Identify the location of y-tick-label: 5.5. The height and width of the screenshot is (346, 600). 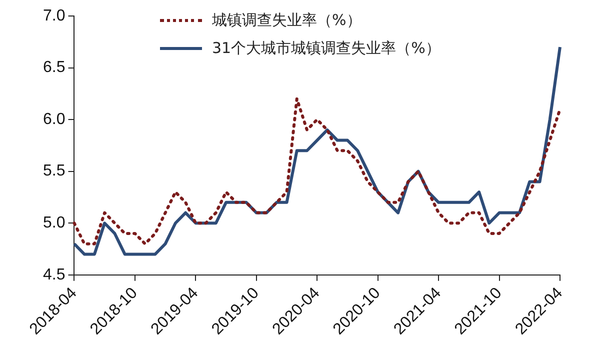
(54, 171).